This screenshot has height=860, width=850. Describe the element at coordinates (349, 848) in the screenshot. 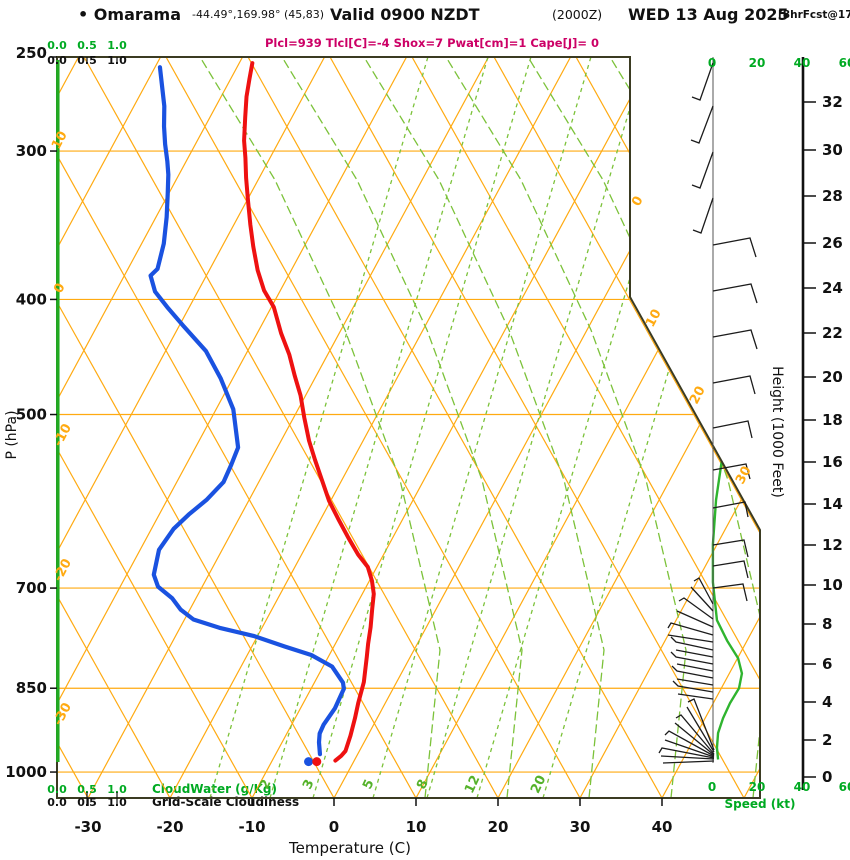

I see `temperature-axis-title: Temperature (C)` at that location.